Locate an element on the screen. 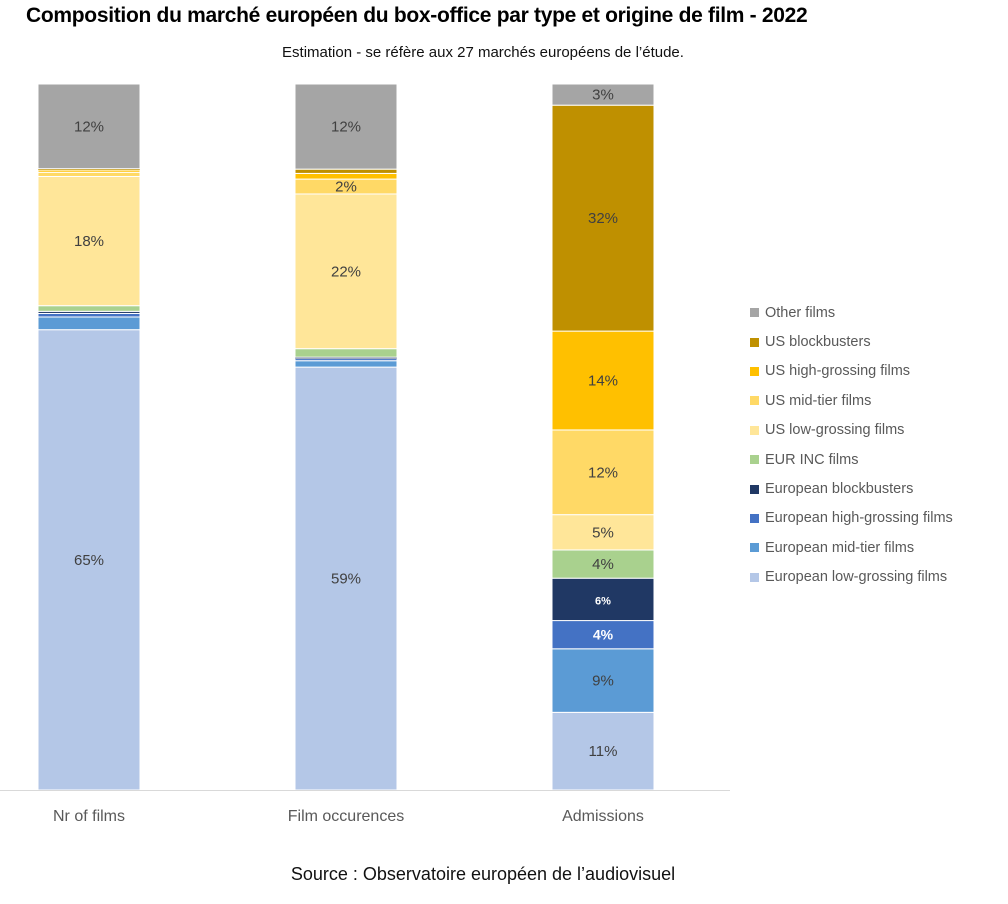  bar-segment-admissions-us-blockbusters is located at coordinates (603, 218).